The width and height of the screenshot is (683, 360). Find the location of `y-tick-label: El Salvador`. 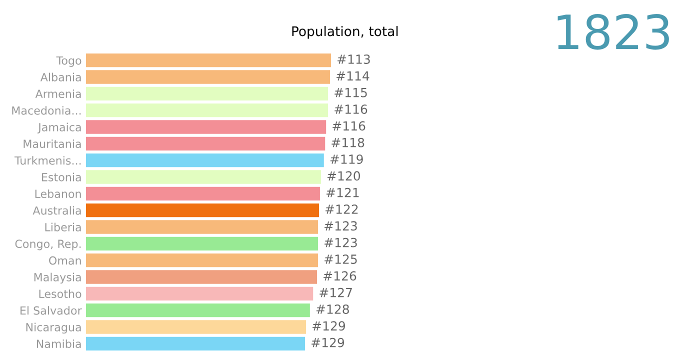

y-tick-label: El Salvador is located at coordinates (51, 310).